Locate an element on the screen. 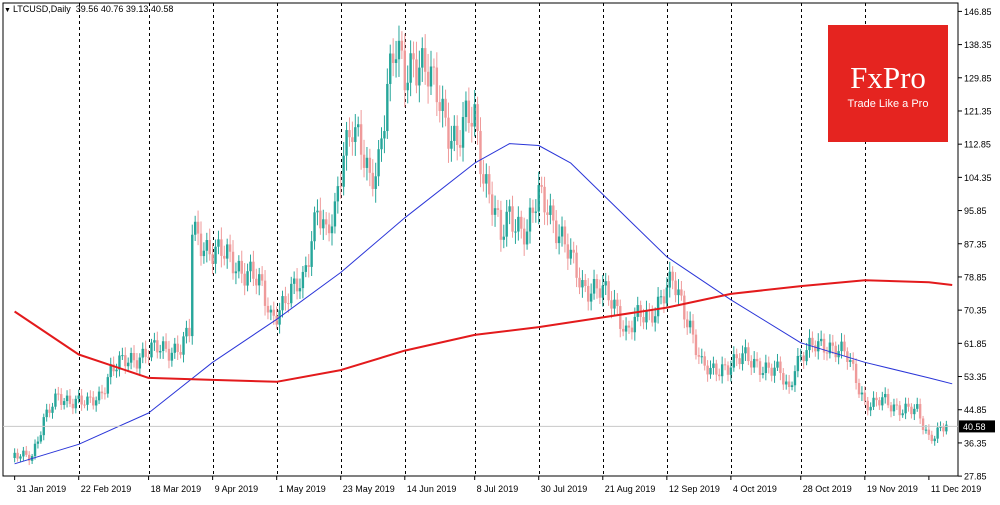 The width and height of the screenshot is (1000, 505). x-tick-label: 30 Jul 2019 is located at coordinates (564, 489).